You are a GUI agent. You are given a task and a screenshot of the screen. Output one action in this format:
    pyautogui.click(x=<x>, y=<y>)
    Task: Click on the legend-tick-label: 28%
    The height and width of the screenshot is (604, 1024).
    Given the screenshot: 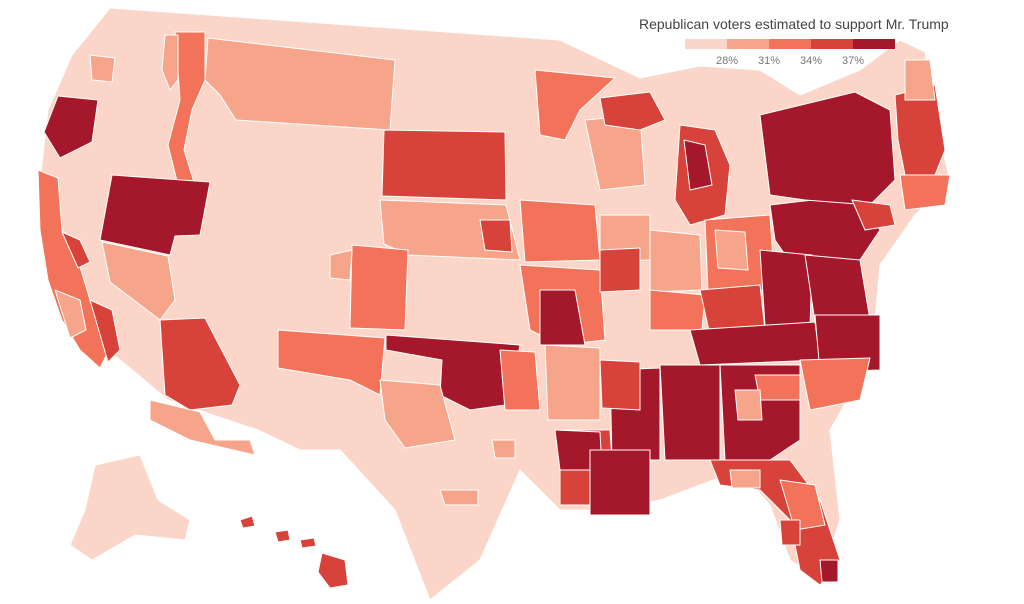 What is the action you would take?
    pyautogui.click(x=727, y=61)
    